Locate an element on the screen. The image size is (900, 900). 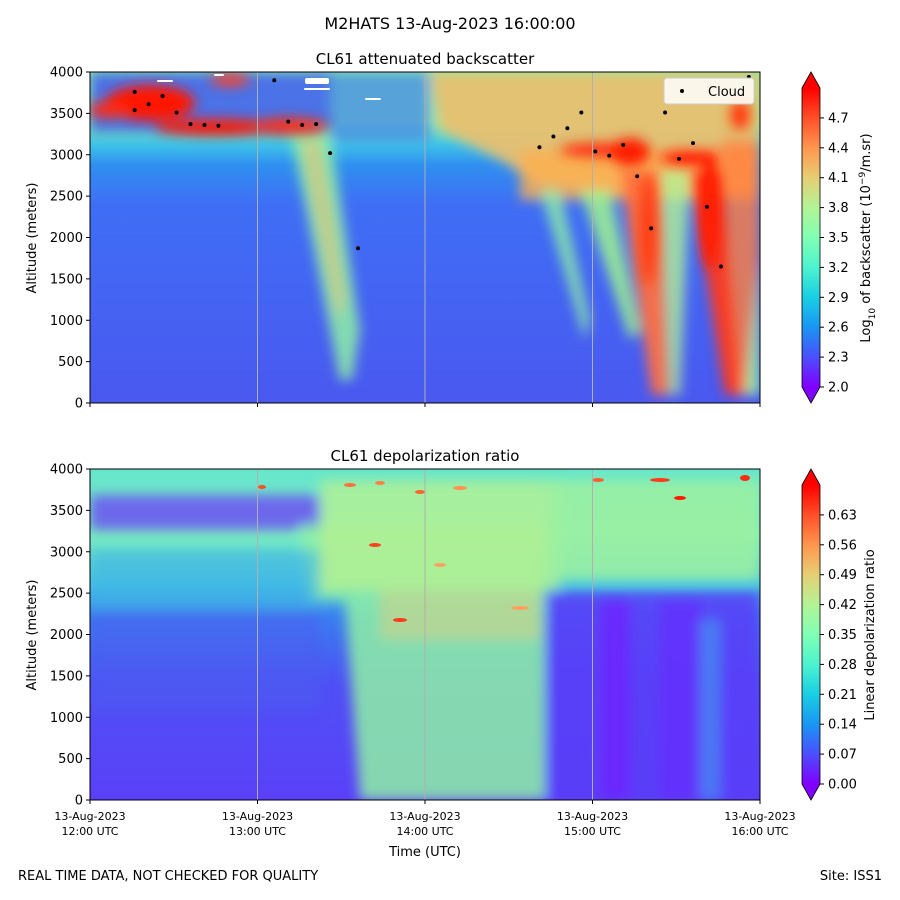
cloud-legend-label: Cloud is located at coordinates (726, 92).